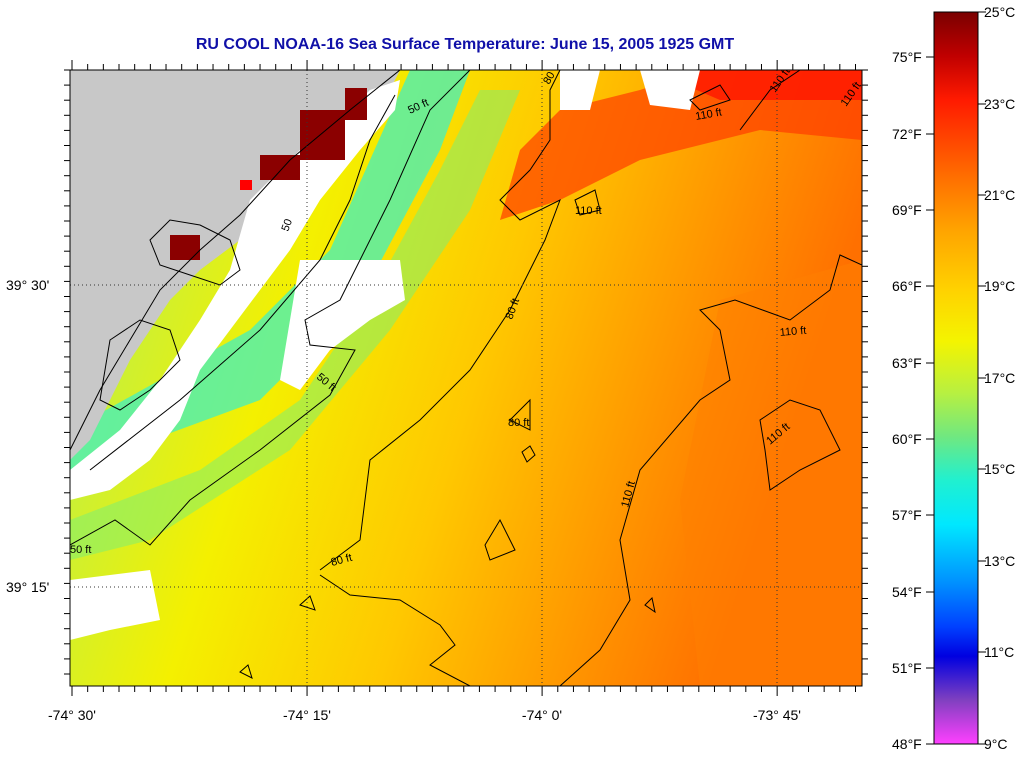 This screenshot has width=1024, height=761. Describe the element at coordinates (307, 715) in the screenshot. I see `lon-tick-label: -74° 15'` at that location.